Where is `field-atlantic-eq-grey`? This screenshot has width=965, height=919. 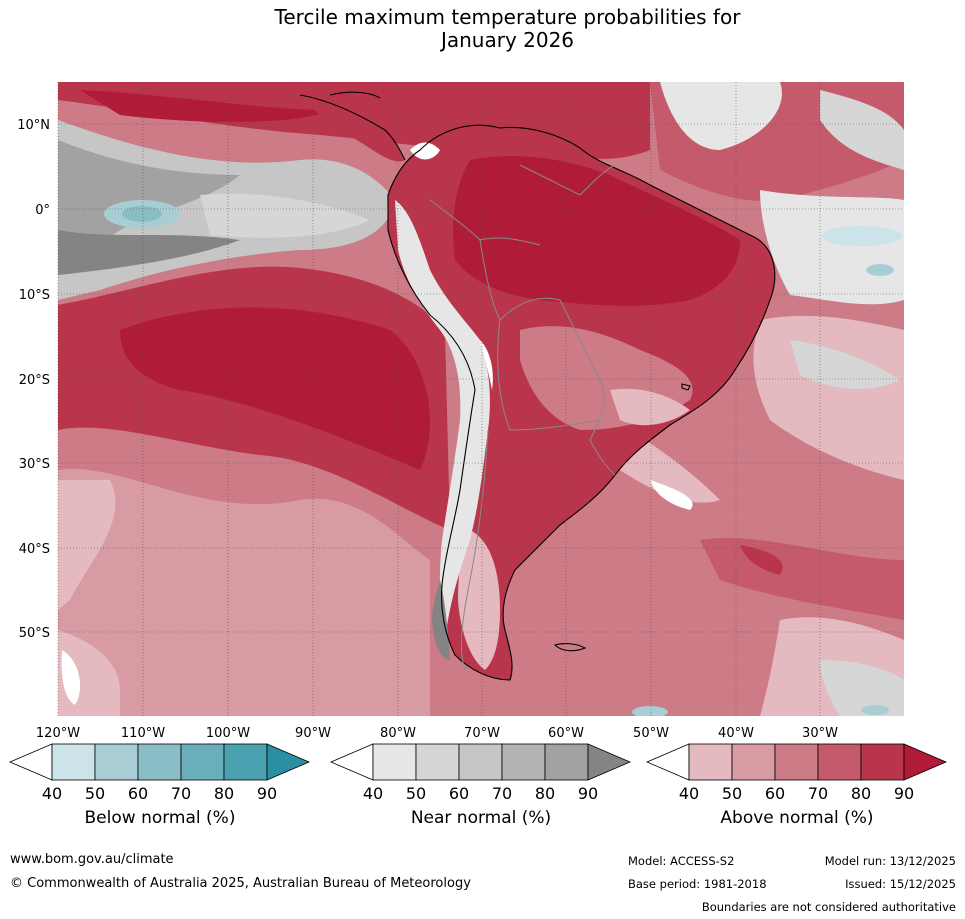
field-atlantic-eq-grey is located at coordinates (832, 247).